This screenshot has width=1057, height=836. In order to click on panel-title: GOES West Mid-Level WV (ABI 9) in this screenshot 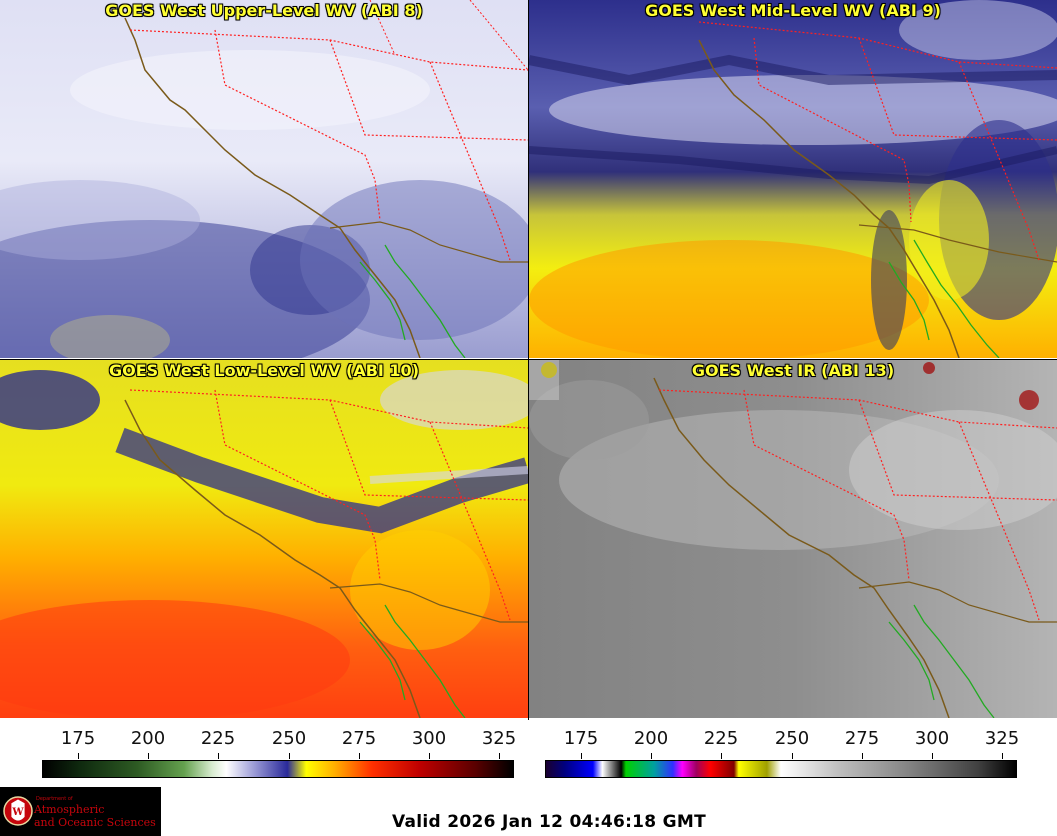, I will do `click(793, 10)`.